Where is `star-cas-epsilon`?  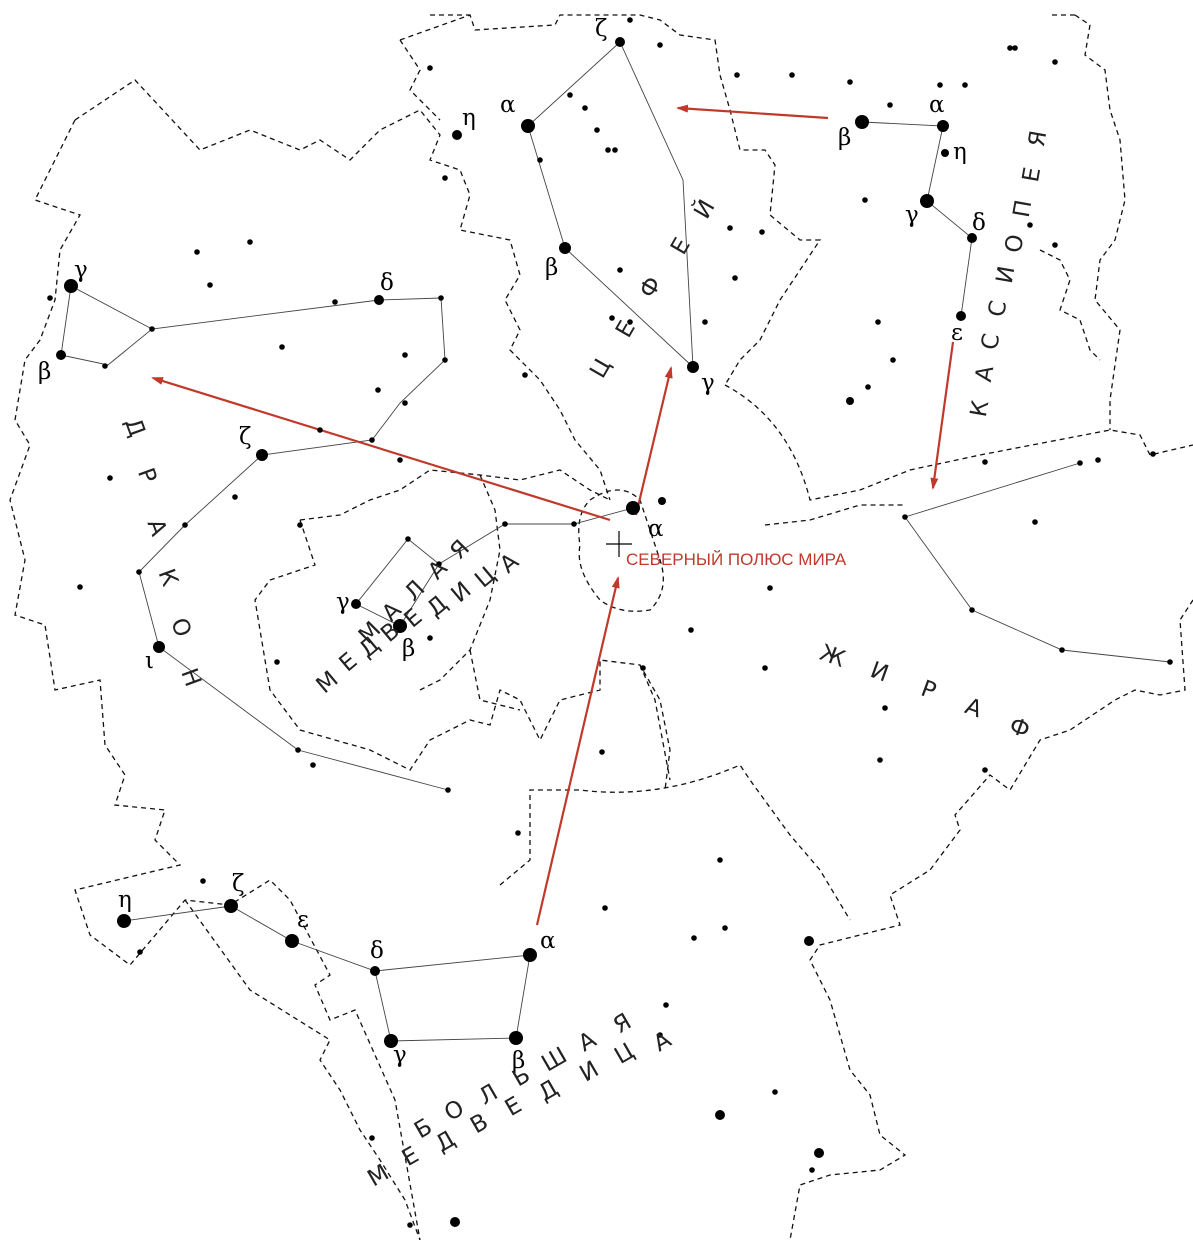 star-cas-epsilon is located at coordinates (961, 316).